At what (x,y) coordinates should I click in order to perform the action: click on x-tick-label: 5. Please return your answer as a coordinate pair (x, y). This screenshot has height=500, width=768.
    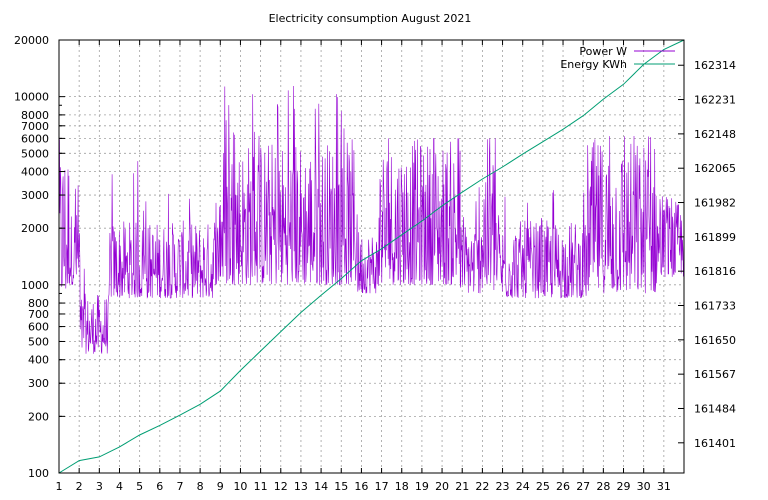
    Looking at the image, I should click on (139, 486).